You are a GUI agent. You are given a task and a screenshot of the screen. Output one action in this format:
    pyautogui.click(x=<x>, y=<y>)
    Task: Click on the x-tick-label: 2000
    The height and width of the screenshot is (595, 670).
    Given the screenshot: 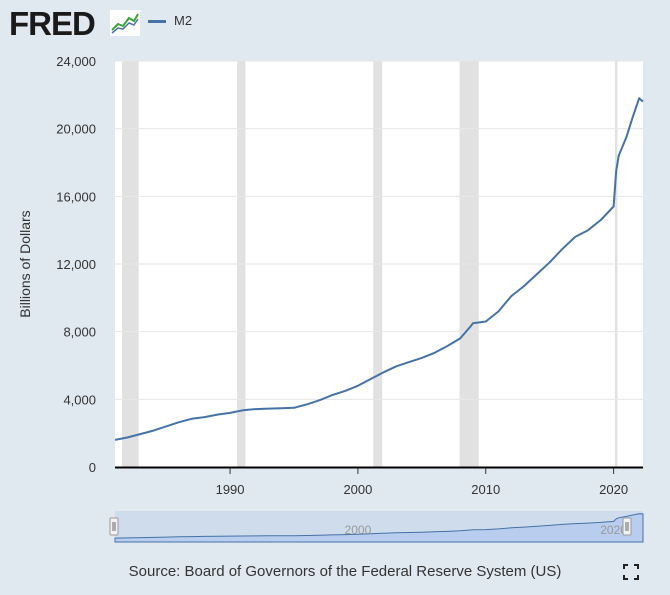 What is the action you would take?
    pyautogui.click(x=357, y=489)
    